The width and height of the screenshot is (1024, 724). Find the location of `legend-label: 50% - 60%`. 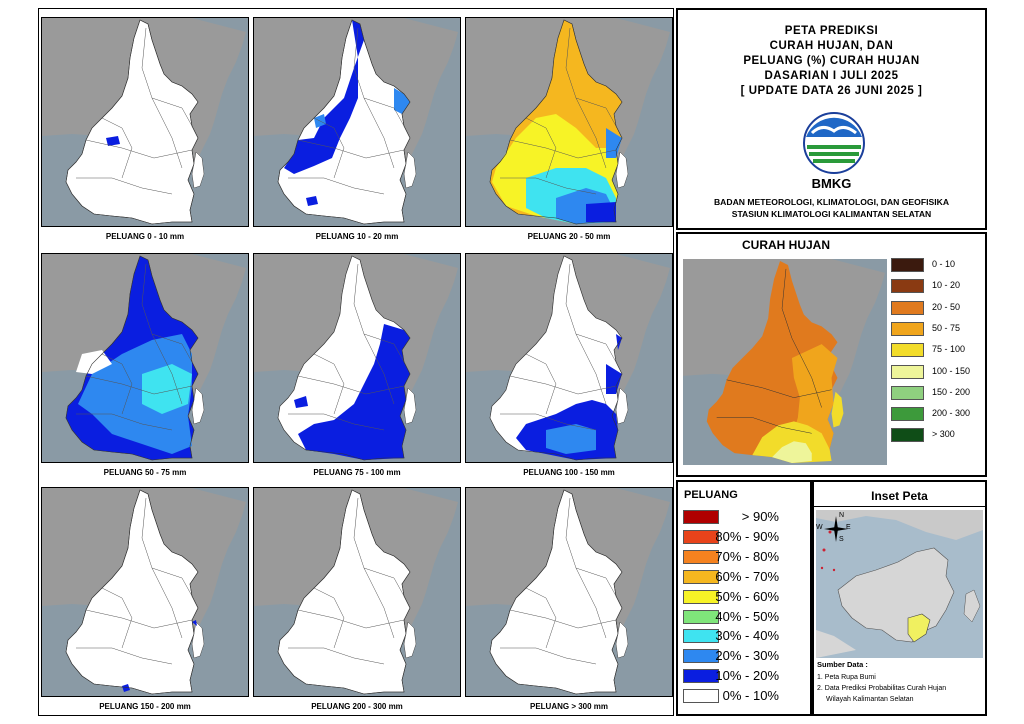

legend-label: 50% - 60% is located at coordinates (747, 596).